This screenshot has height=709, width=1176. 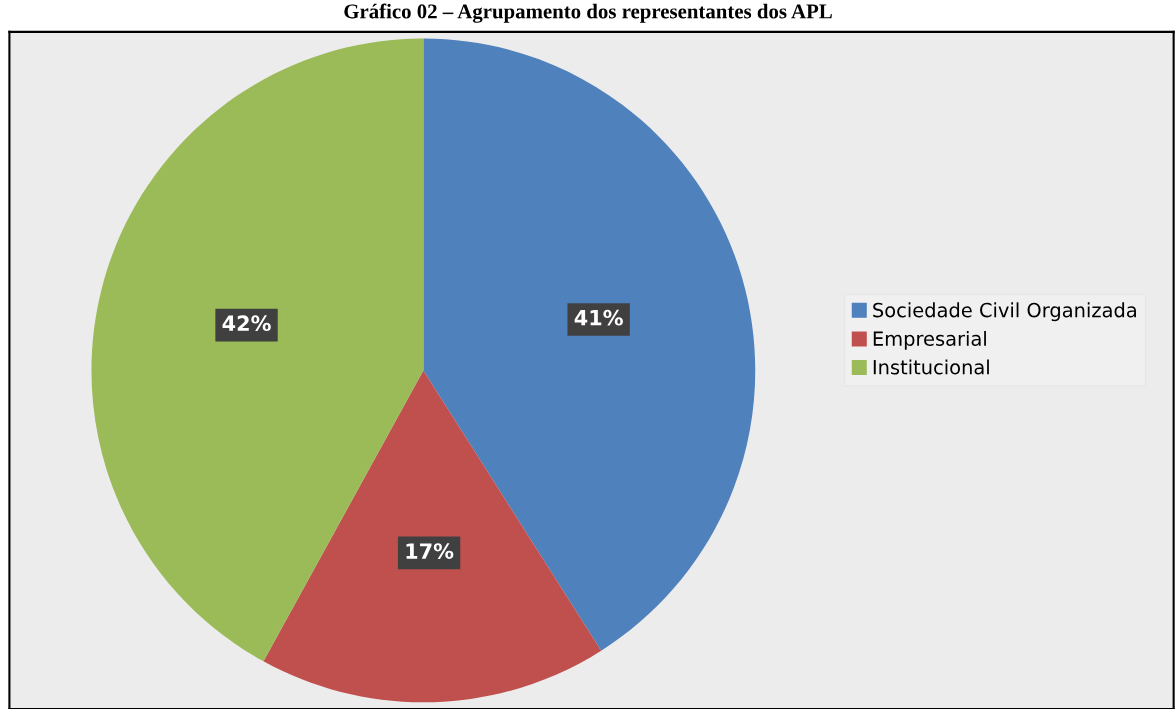 I want to click on chart-title: Gráfico 02 – Agrupamento dos representantes dos APL, so click(x=588, y=13).